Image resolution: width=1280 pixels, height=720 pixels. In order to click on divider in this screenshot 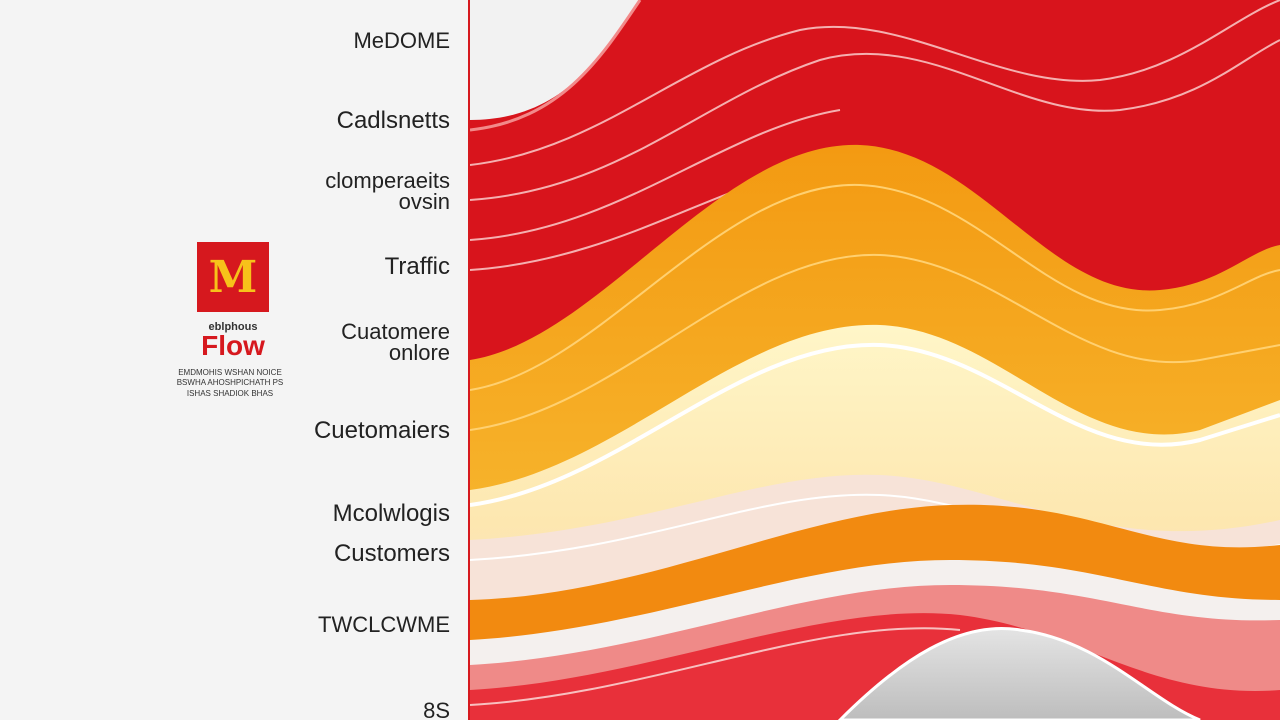, I will do `click(469, 360)`.